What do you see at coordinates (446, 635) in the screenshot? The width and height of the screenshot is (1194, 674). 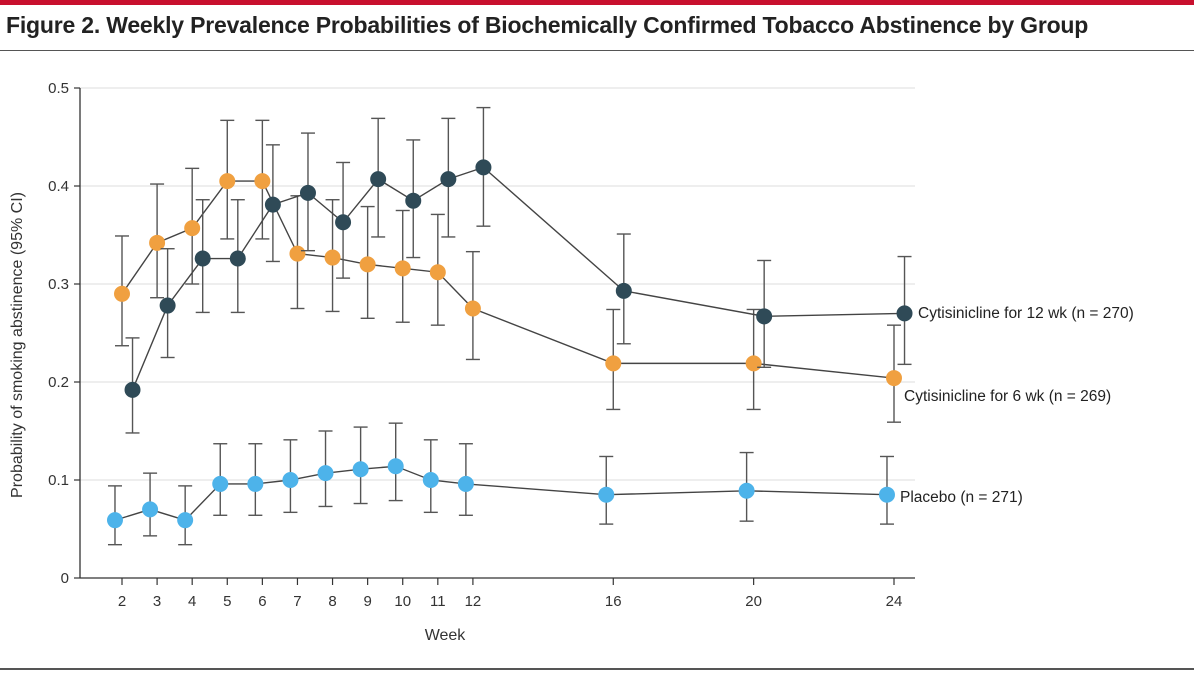 I see `x-axis-title: Week` at bounding box center [446, 635].